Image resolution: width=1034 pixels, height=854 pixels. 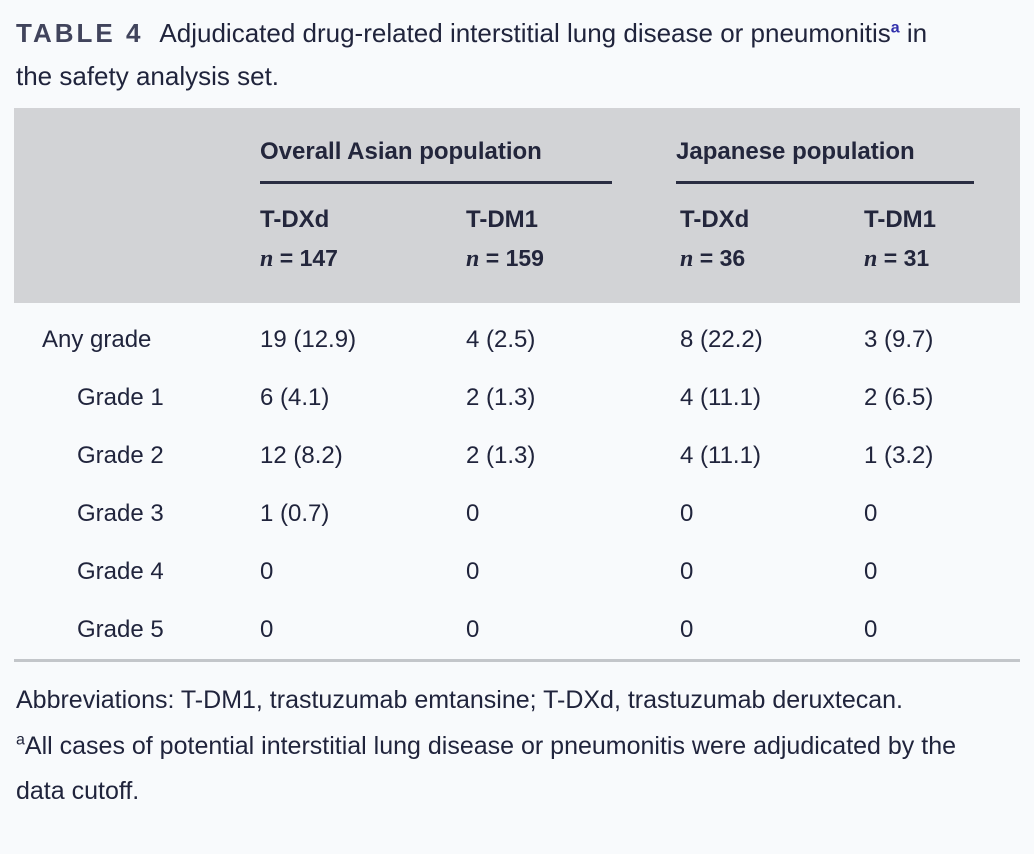 I want to click on sample-size: n = 36, so click(x=772, y=259).